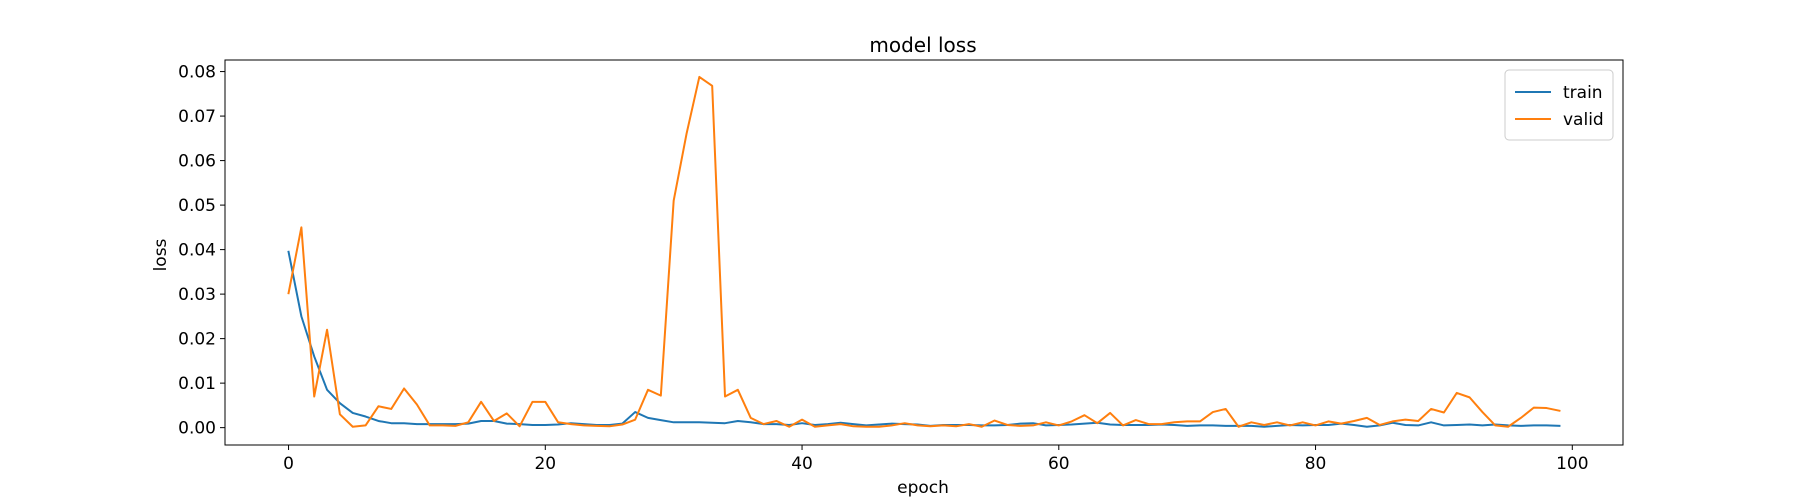  I want to click on y-axis: 0.00 0.01 0.02 0.03 0.04 0.05 0.06 0.07 0.08, so click(201, 251).